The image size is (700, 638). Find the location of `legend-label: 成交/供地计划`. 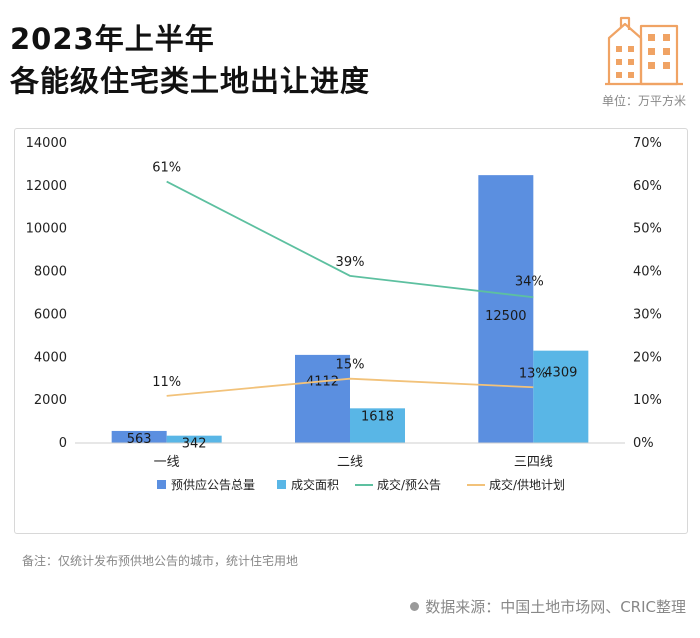

legend-label: 成交/供地计划 is located at coordinates (527, 484).